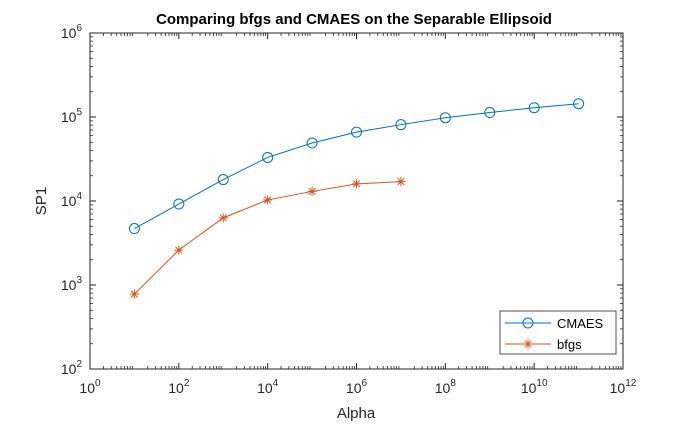 The height and width of the screenshot is (425, 688). What do you see at coordinates (554, 334) in the screenshot?
I see `legend-items: CMAES bfgs` at bounding box center [554, 334].